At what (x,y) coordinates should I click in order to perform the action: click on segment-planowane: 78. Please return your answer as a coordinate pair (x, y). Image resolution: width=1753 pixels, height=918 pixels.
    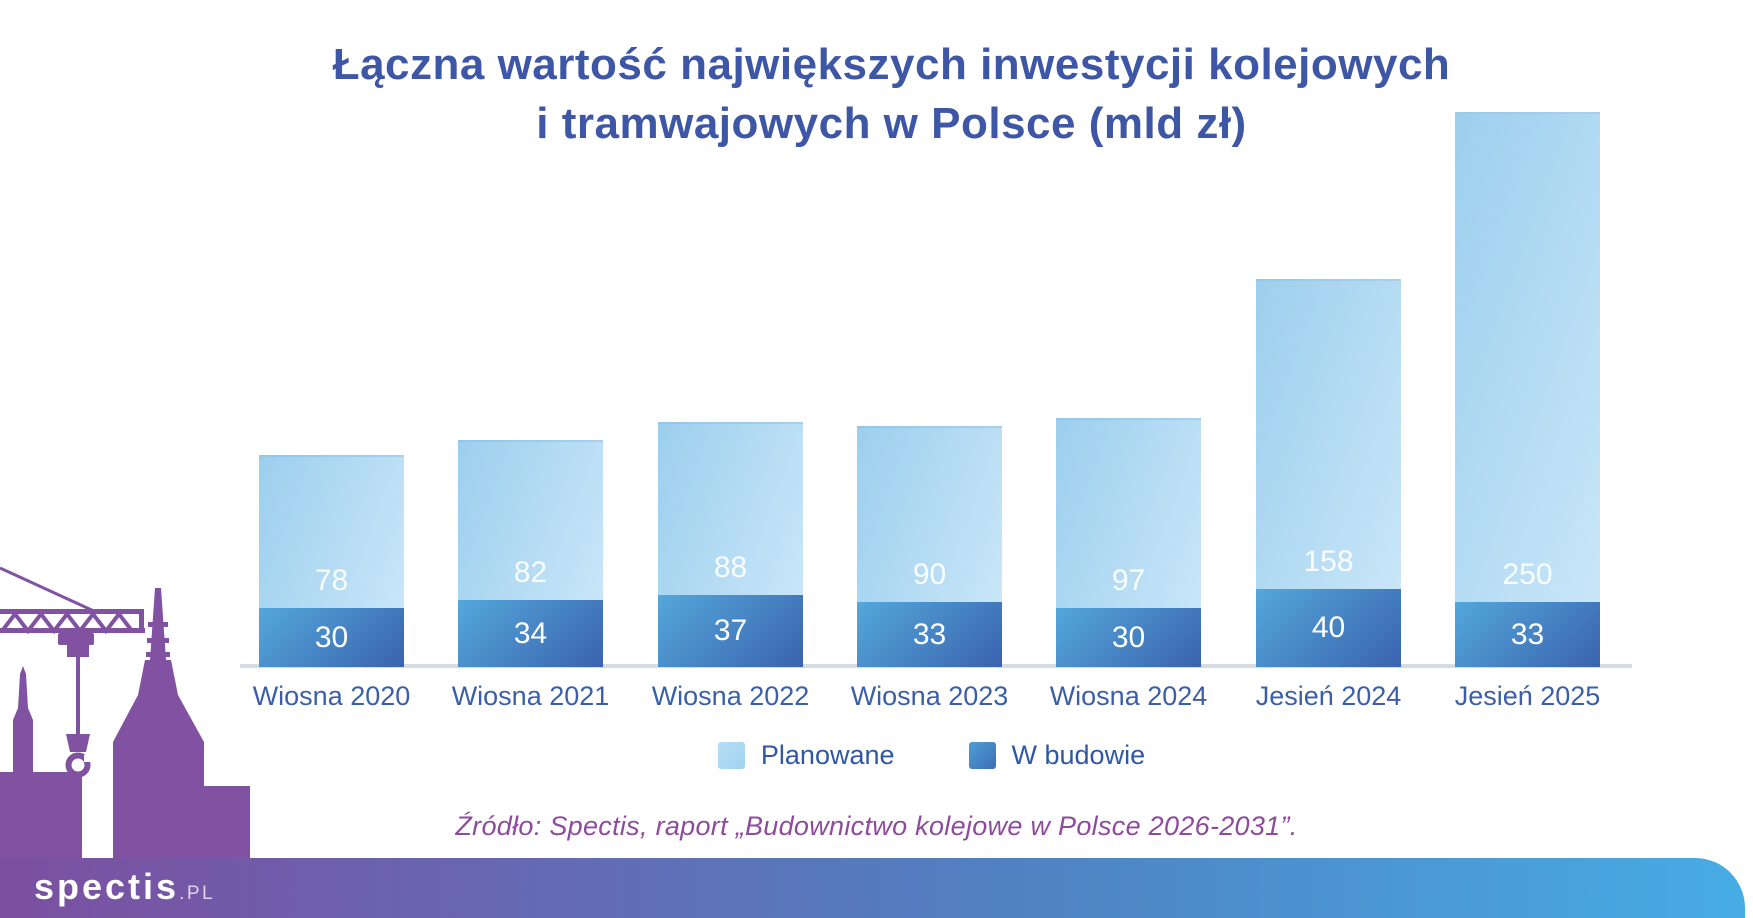
    Looking at the image, I should click on (331, 532).